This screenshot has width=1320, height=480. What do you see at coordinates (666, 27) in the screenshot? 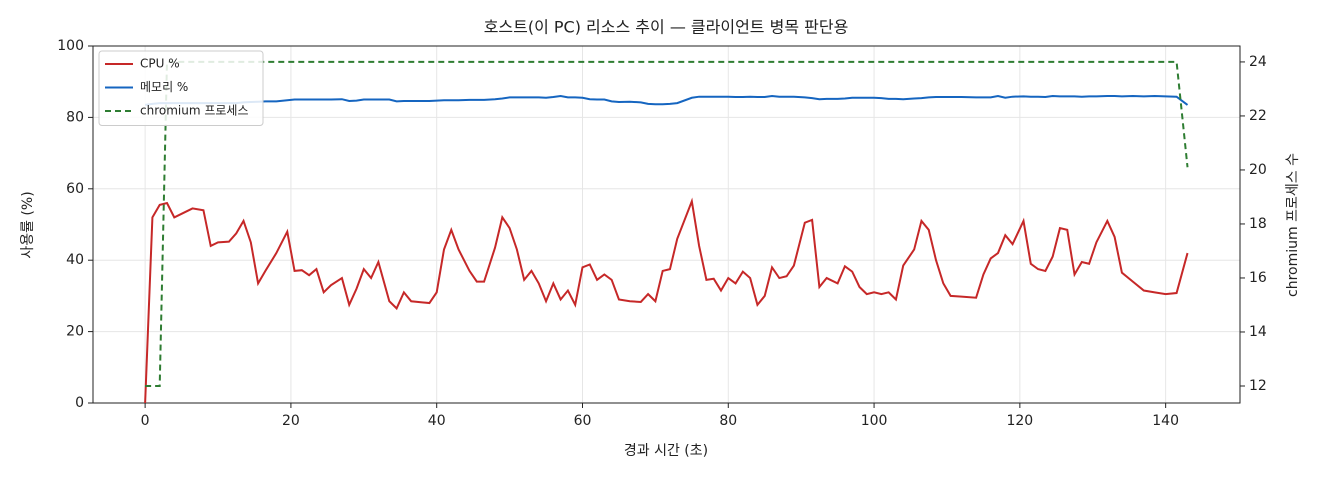
I see `chart-title: 호스트(이 PC) 리소스 추이 — 클라이언트 병목 판단용` at bounding box center [666, 27].